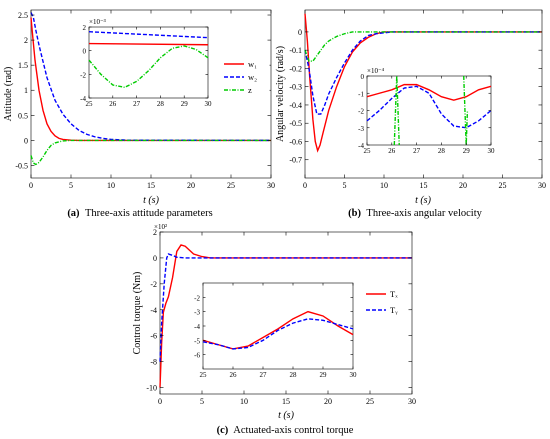 The width and height of the screenshot is (550, 439). Describe the element at coordinates (223, 430) in the screenshot. I see `caption-tag: (c)` at that location.